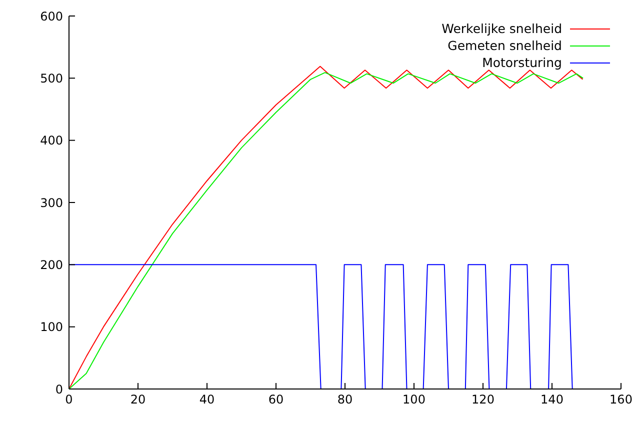 This screenshot has width=640, height=423. What do you see at coordinates (502, 28) in the screenshot?
I see `legend-label: Werkelijke snelheid` at bounding box center [502, 28].